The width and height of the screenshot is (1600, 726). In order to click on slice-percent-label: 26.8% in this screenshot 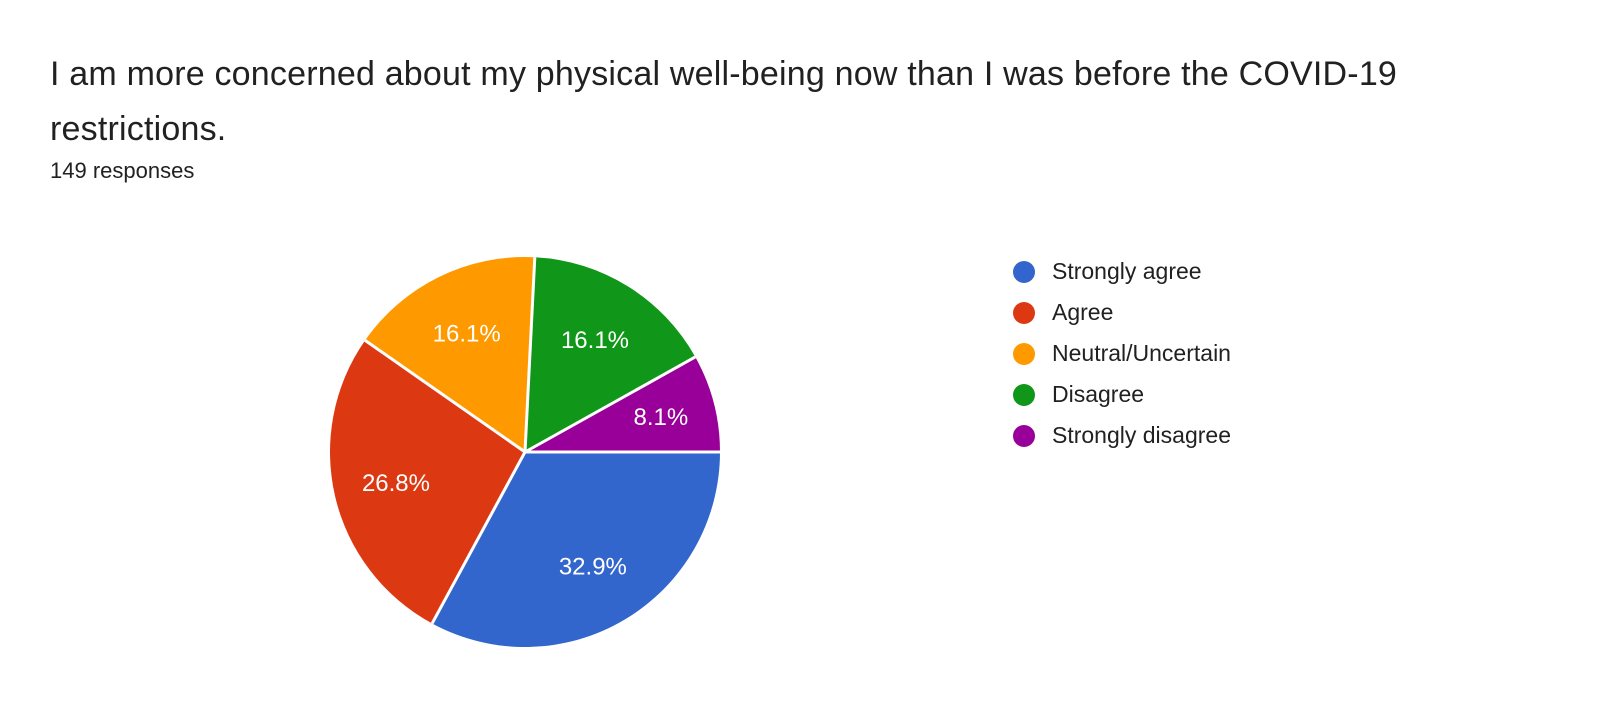, I will do `click(396, 483)`.